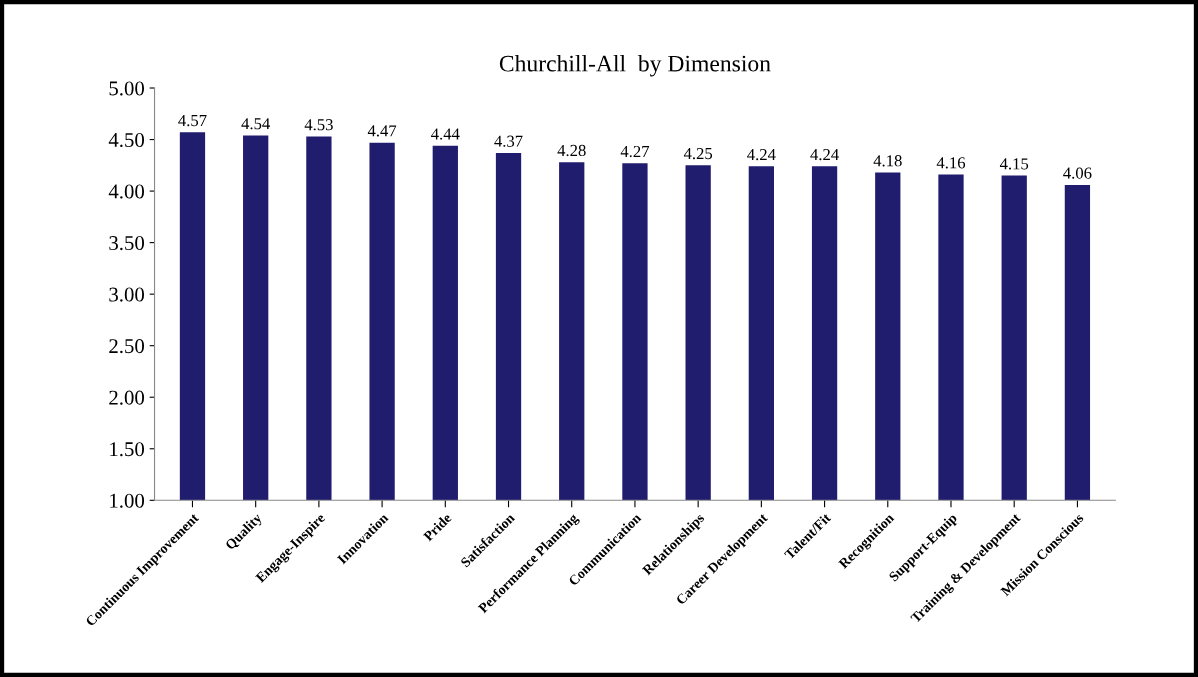 The width and height of the screenshot is (1198, 677). What do you see at coordinates (1077, 173) in the screenshot?
I see `data-label: 4.06` at bounding box center [1077, 173].